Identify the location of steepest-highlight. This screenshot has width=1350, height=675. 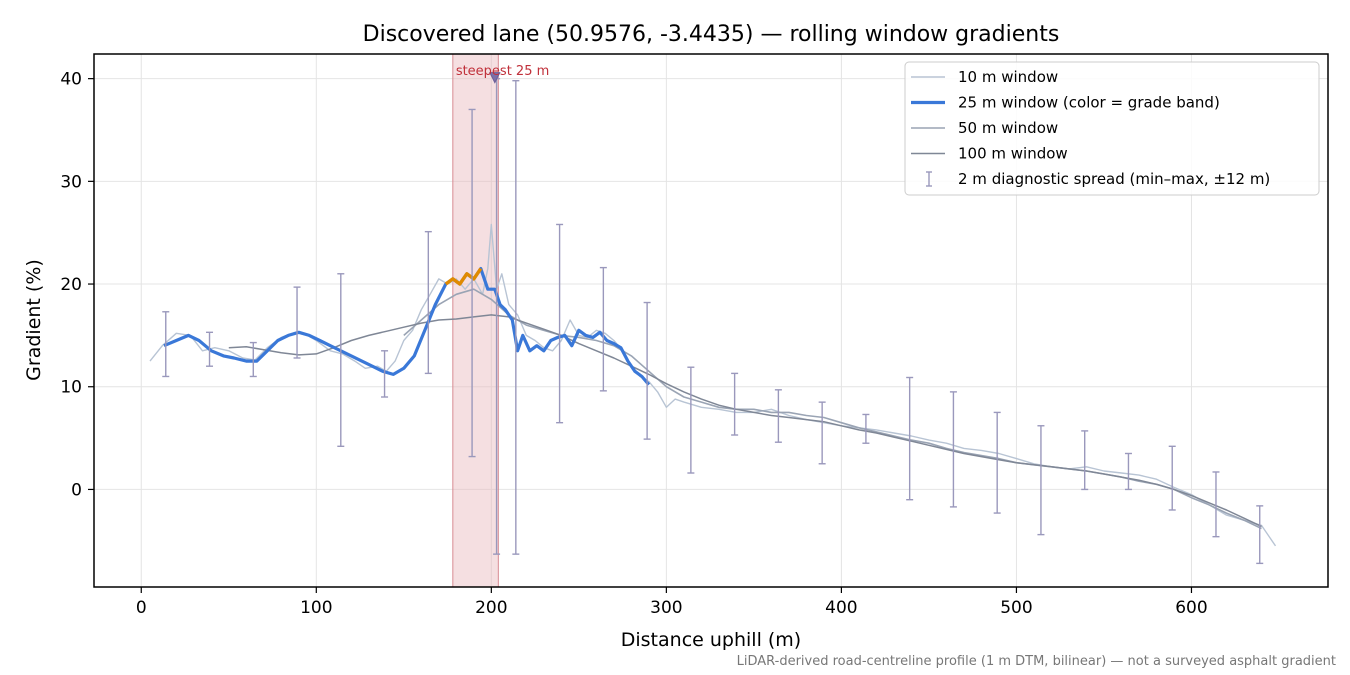
(475, 320).